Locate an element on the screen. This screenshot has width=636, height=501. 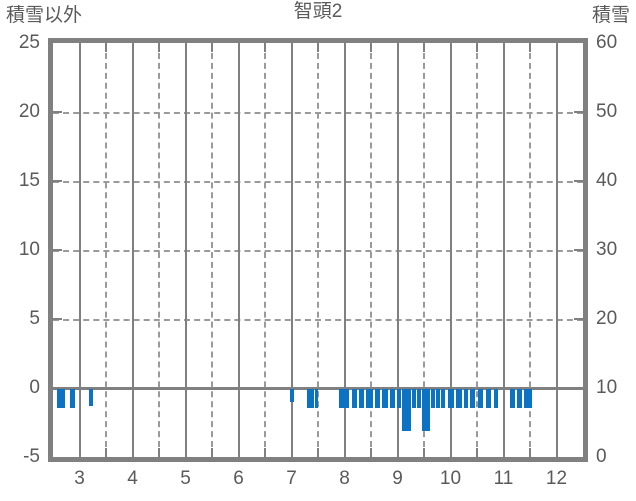
x-axis-tick-label: 10 is located at coordinates (450, 478).